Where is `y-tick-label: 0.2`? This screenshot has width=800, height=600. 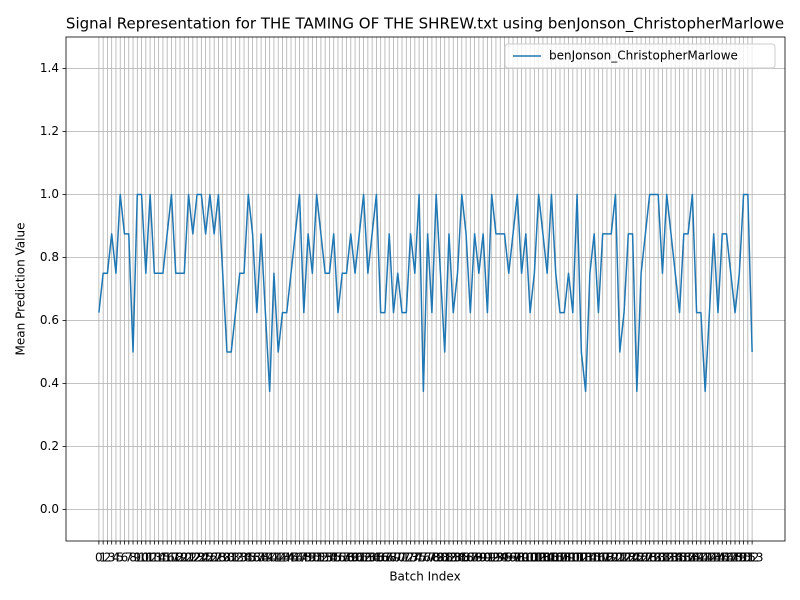 y-tick-label: 0.2 is located at coordinates (49, 446).